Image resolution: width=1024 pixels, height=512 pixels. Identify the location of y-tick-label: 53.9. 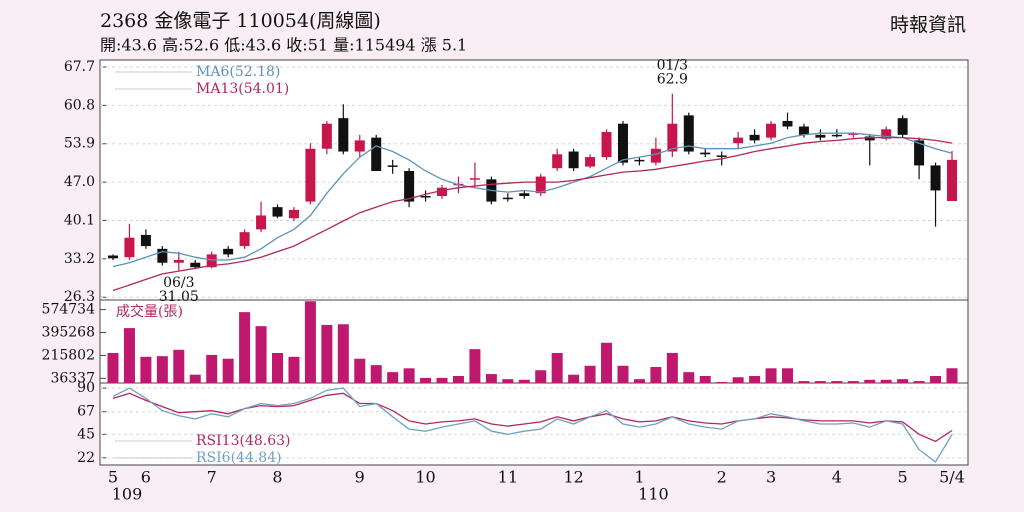
(79, 144).